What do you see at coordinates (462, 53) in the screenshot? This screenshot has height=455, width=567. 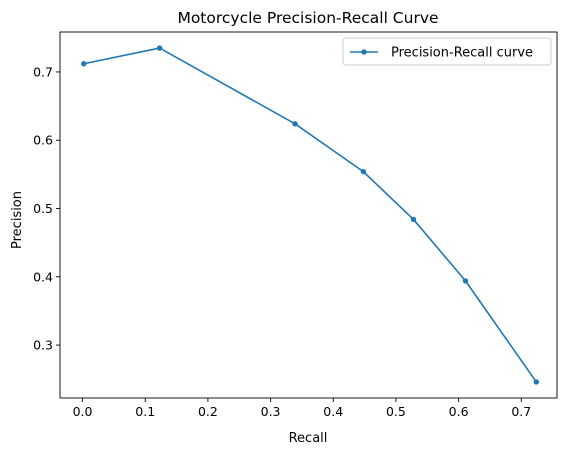 I see `legend-label: Precision-Recall curve` at bounding box center [462, 53].